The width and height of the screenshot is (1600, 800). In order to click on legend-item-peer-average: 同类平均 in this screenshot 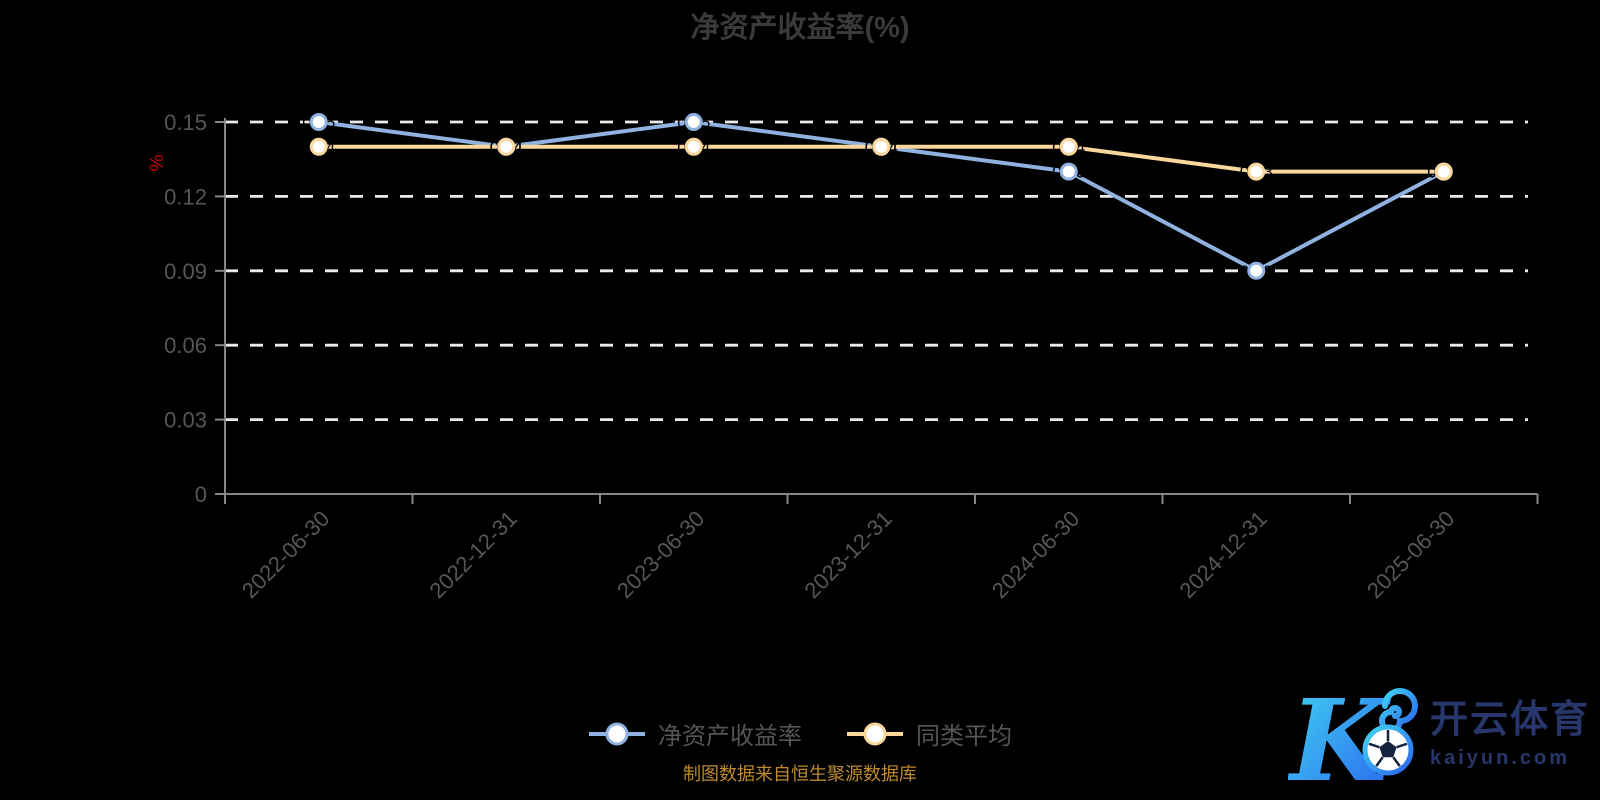, I will do `click(929, 733)`.